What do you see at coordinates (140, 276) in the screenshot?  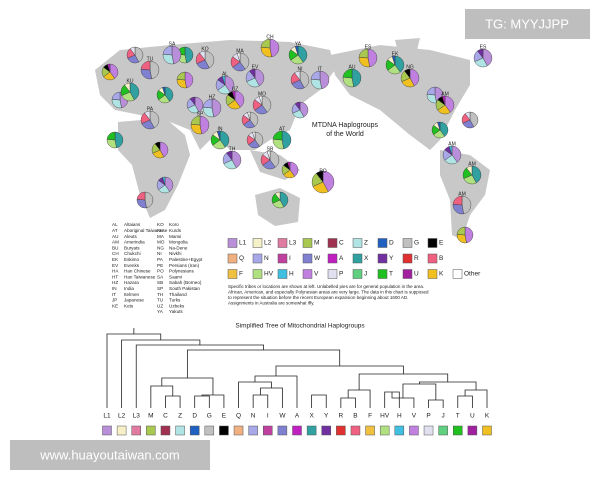 I see `abbr-name: Han Taiwanese` at bounding box center [140, 276].